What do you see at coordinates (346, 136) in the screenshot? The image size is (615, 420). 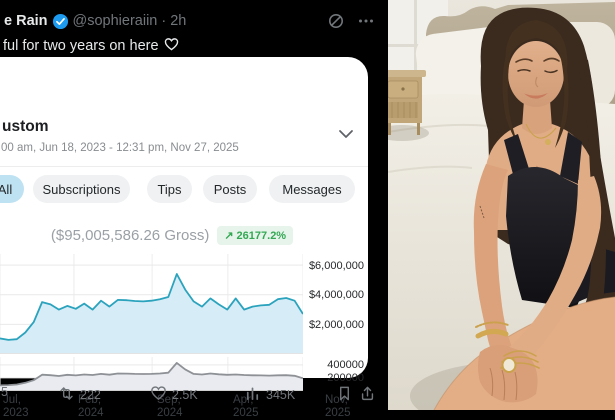 I see `chevron-down-icon` at bounding box center [346, 136].